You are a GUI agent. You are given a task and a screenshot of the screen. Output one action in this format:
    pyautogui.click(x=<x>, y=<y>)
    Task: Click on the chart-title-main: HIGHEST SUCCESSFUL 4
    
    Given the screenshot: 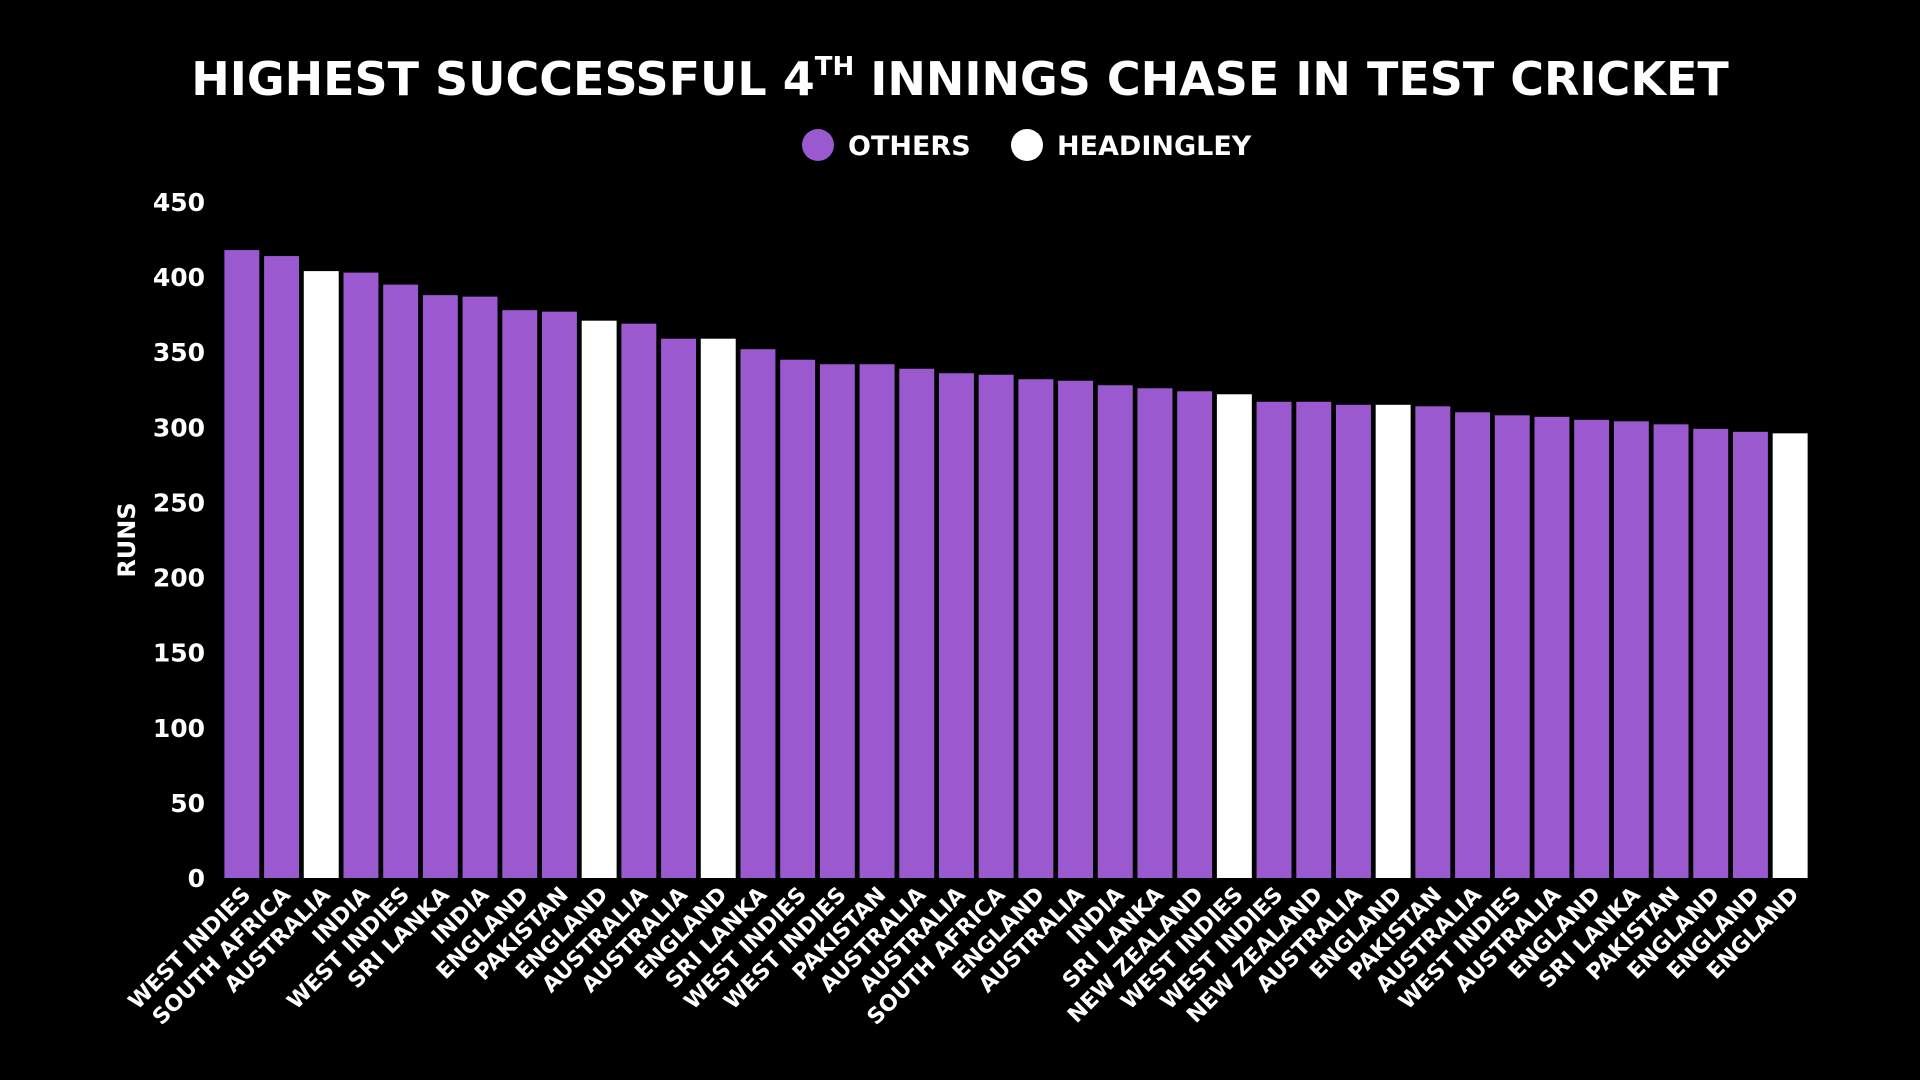 What is the action you would take?
    pyautogui.click(x=503, y=79)
    